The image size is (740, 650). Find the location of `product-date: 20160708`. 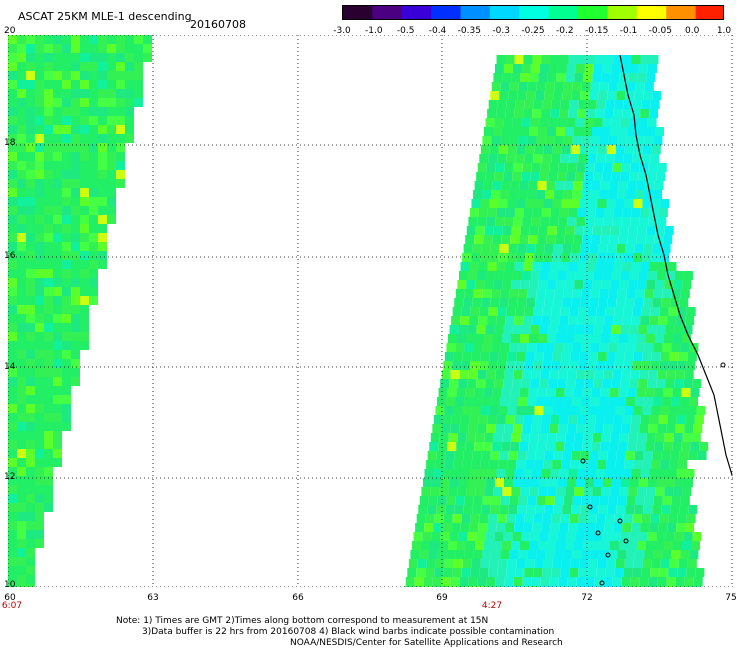

product-date: 20160708 is located at coordinates (218, 24).